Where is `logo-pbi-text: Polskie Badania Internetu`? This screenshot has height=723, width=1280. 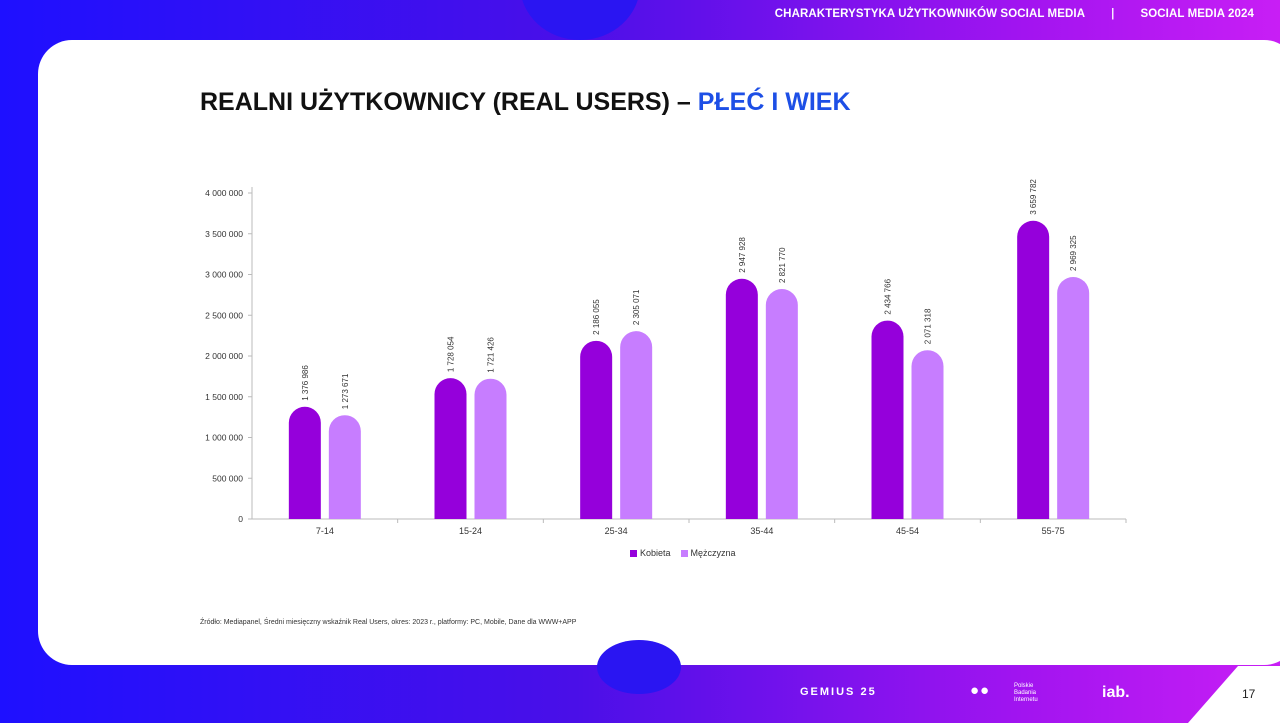
logo-pbi-text: Polskie Badania Internetu is located at coordinates (1026, 693).